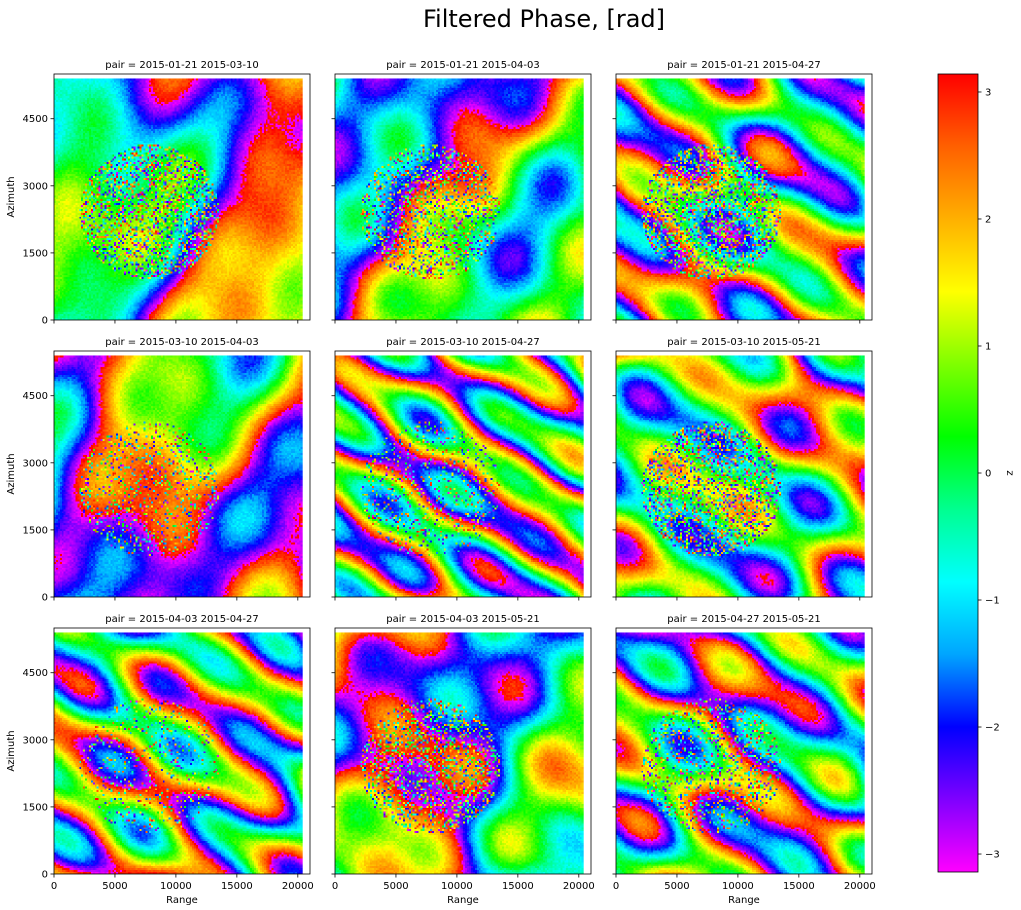 This screenshot has height=910, width=1021. I want to click on panel-title: pair = 2015-03-10 2015-05-21, so click(744, 342).